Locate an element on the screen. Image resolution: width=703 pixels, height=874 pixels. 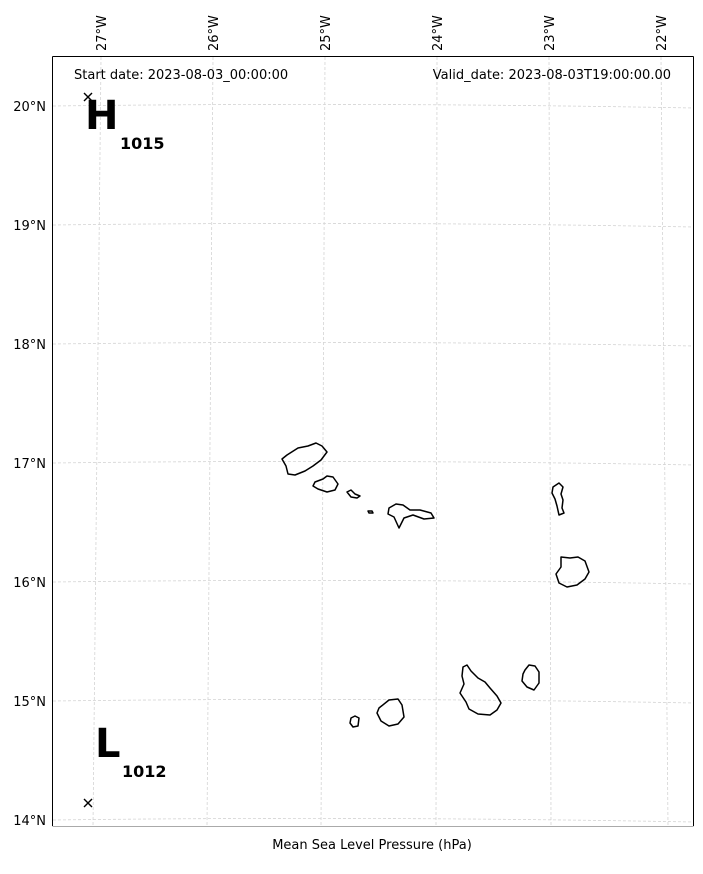
latitude-ticks: 20°N 19°N 18°N 17°N 16°N 15°N 14°N is located at coordinates (29, 464).